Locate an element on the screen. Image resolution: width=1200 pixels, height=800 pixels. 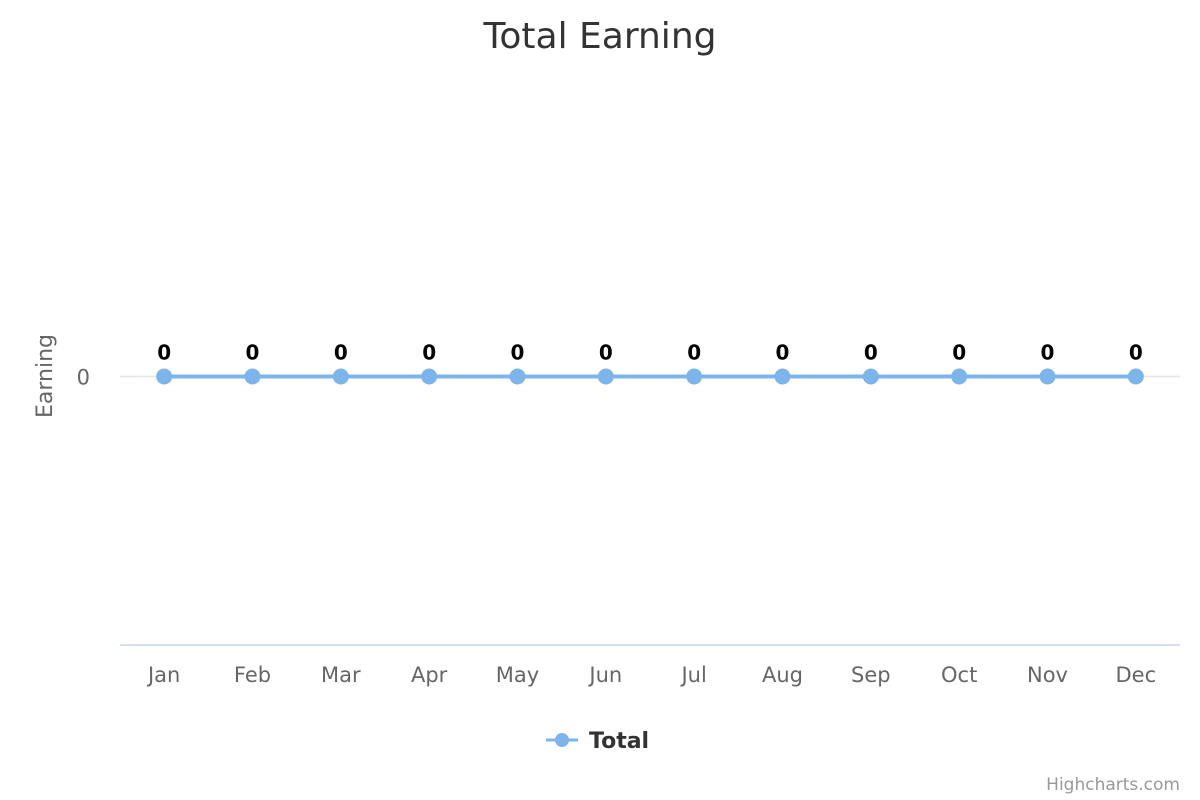
x-tick-label: Jan is located at coordinates (163, 675).